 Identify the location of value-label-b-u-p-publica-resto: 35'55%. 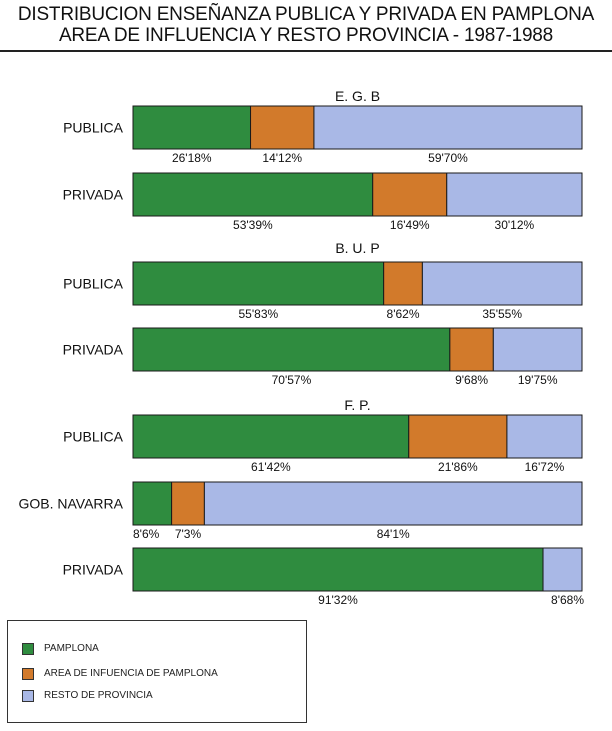
(502, 314).